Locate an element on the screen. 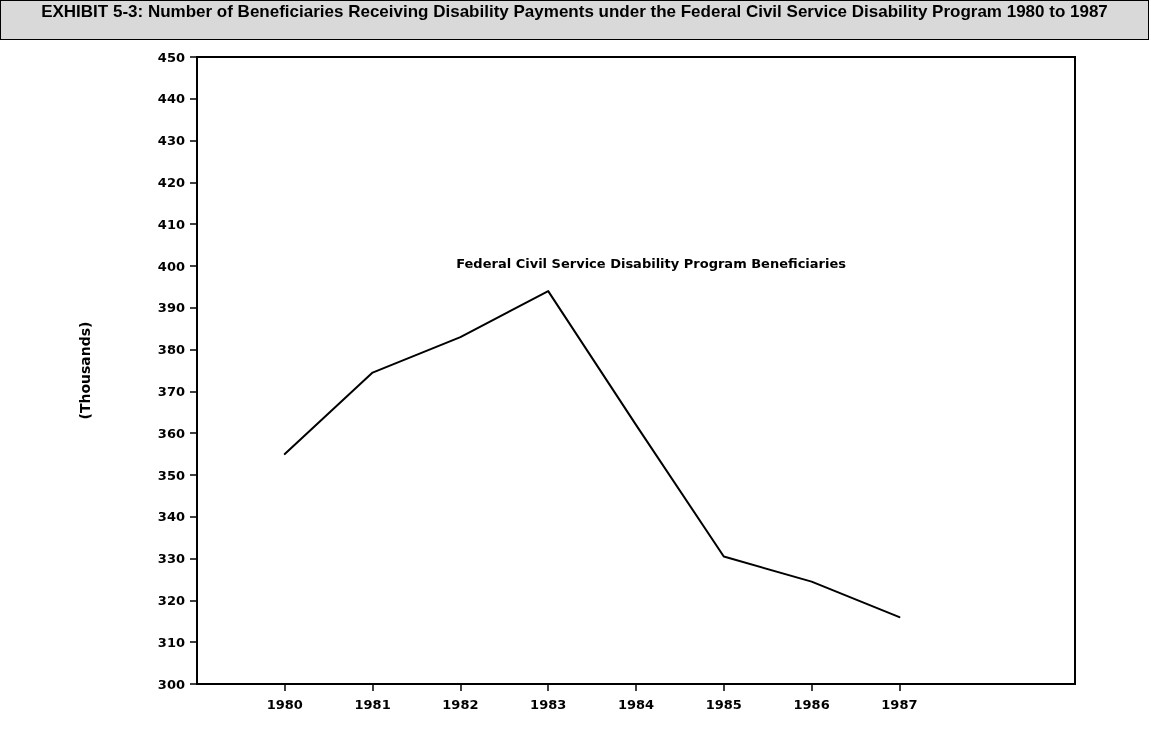  y-tick-label: 380 is located at coordinates (171, 350).